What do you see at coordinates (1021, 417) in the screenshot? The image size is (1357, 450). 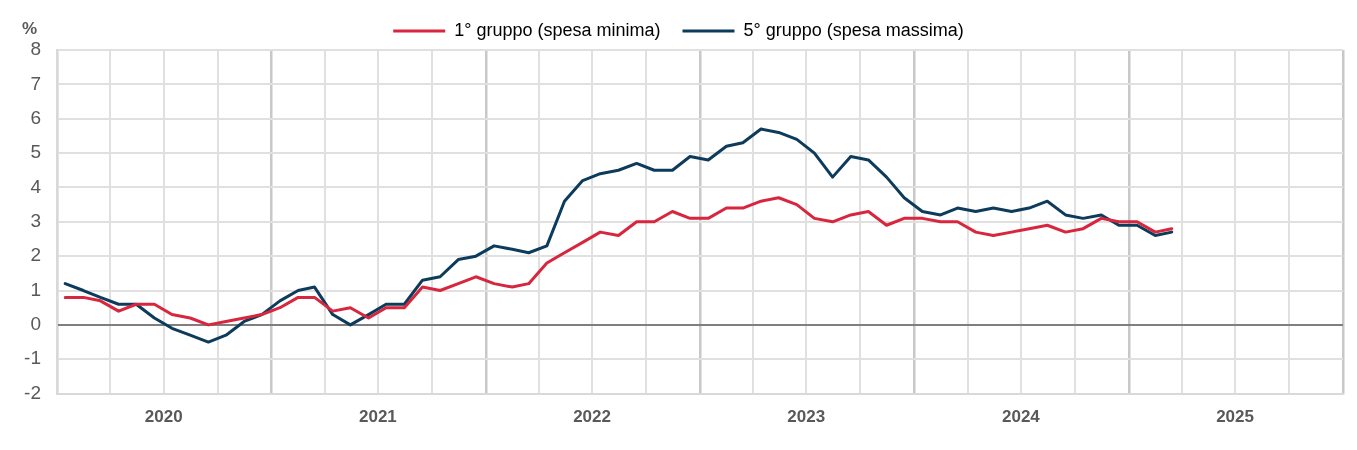 I see `x-tick-label: 2024` at bounding box center [1021, 417].